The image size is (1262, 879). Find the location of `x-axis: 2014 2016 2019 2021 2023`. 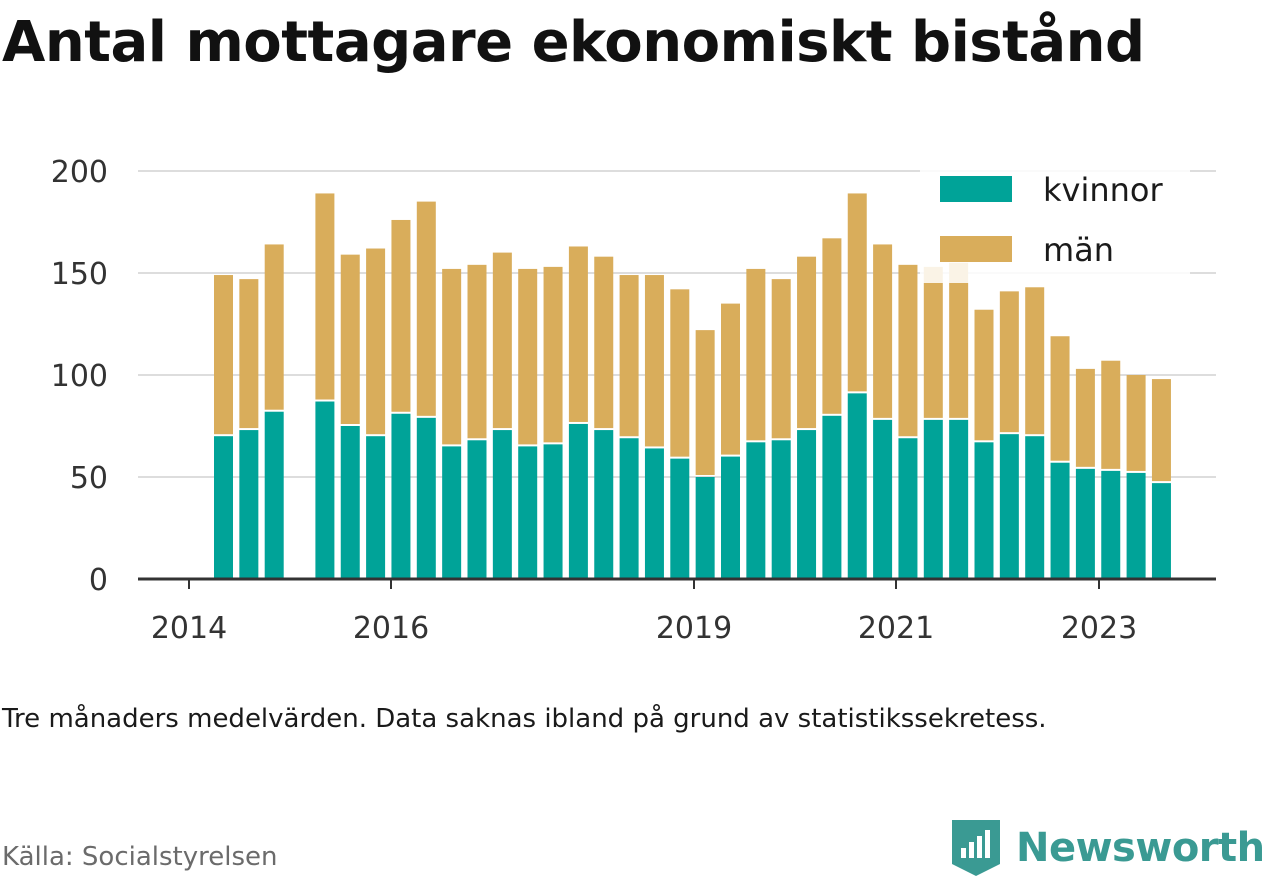

x-axis: 2014 2016 2019 2021 2023 is located at coordinates (677, 611).